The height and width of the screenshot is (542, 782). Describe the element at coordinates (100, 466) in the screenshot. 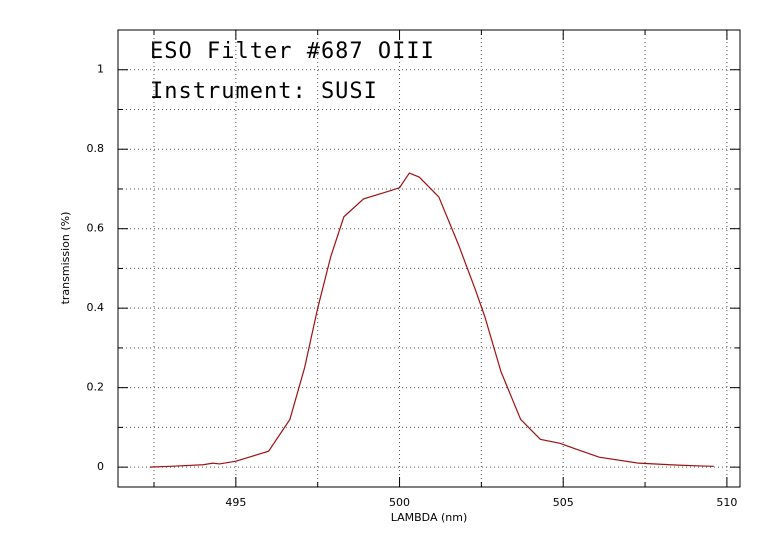

I see `y-tick-label: 0` at that location.